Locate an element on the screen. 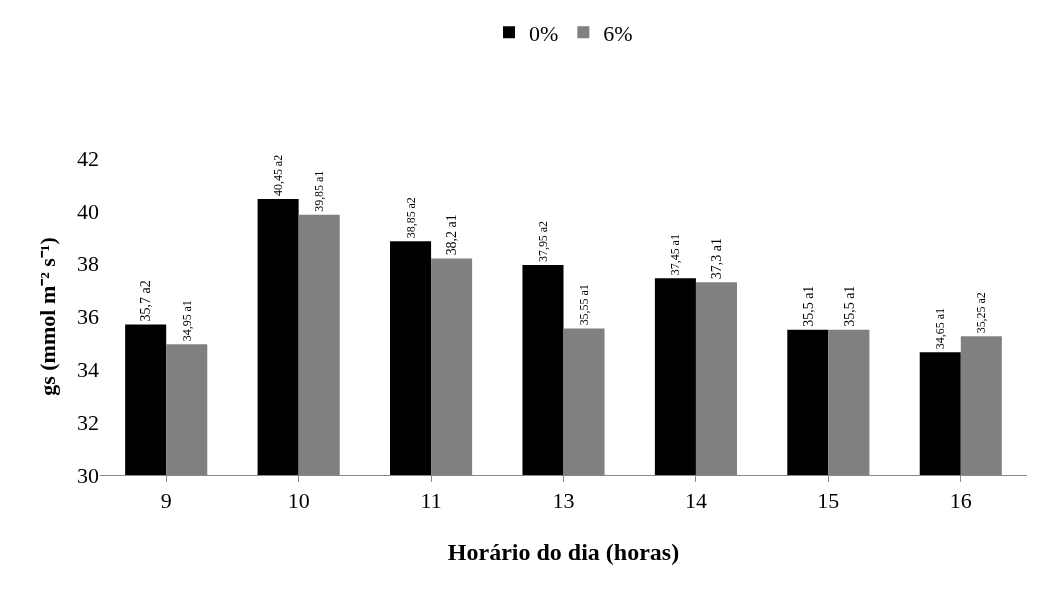 The width and height of the screenshot is (1057, 612). data-label: 34,65 a1 is located at coordinates (940, 329).